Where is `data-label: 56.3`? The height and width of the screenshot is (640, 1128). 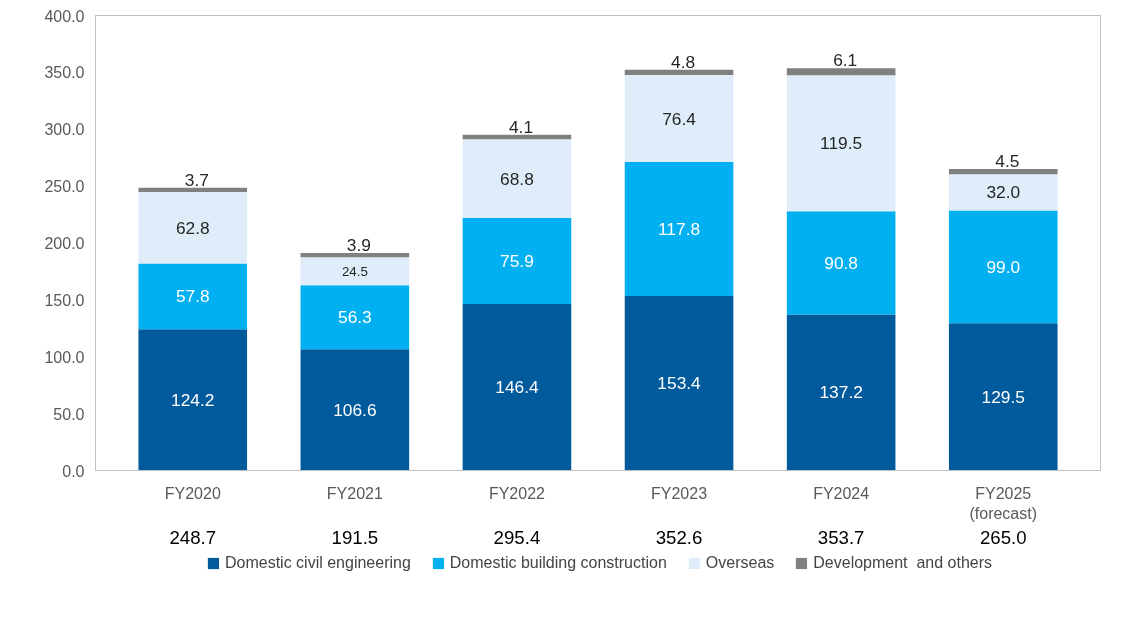 data-label: 56.3 is located at coordinates (354, 317).